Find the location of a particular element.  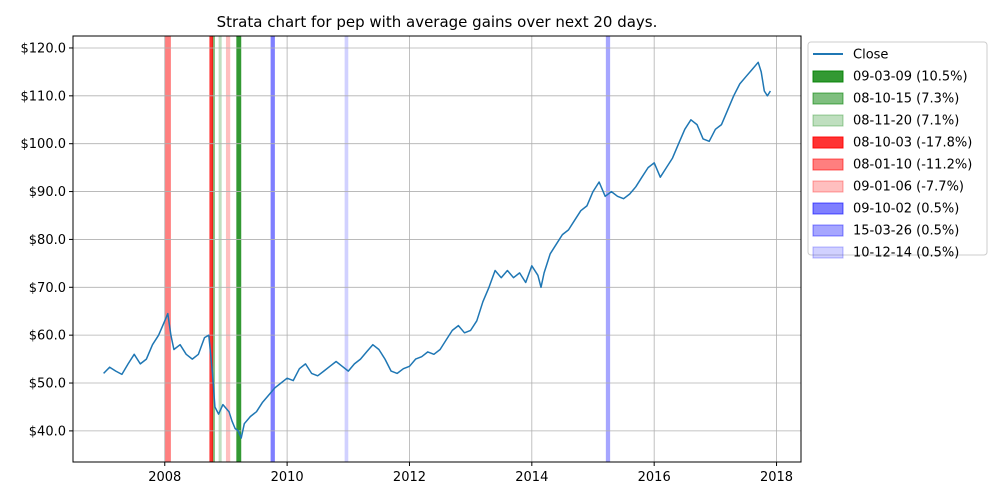

legend-label-band-6: 09-10-02 (0.5%) is located at coordinates (906, 209).